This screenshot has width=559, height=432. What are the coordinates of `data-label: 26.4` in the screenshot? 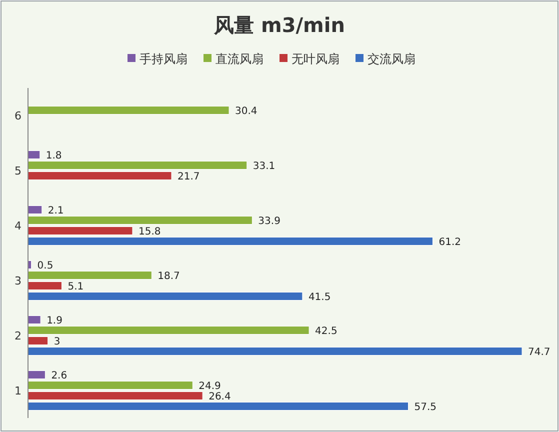 It's located at (219, 396).